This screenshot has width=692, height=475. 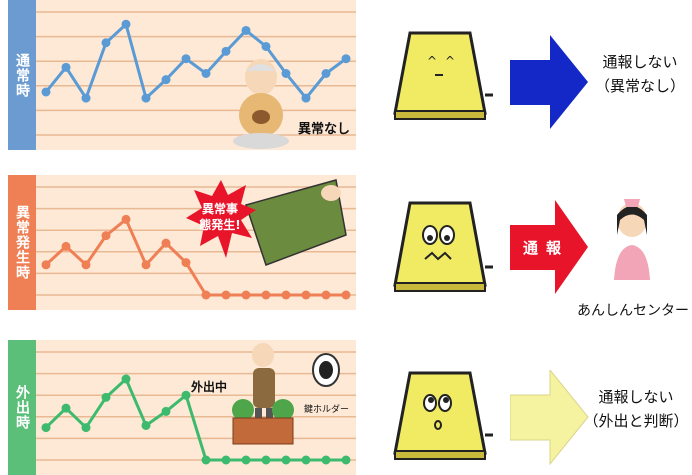 What do you see at coordinates (22, 242) in the screenshot?
I see `row-label-abnormal: 異常発生時` at bounding box center [22, 242].